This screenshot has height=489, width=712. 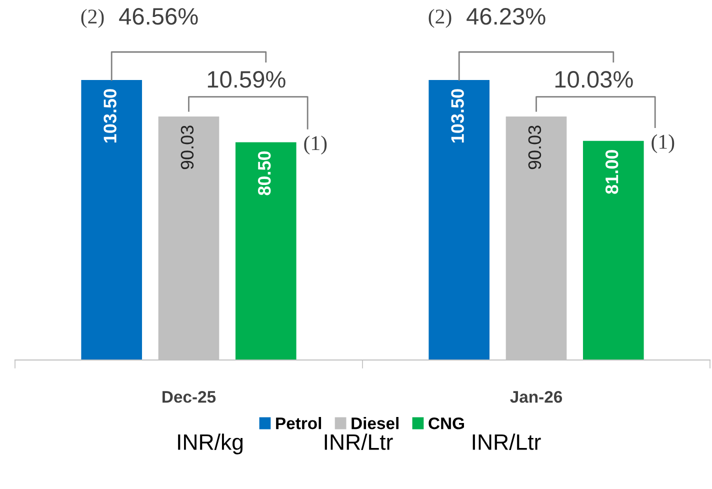 What do you see at coordinates (506, 16) in the screenshot?
I see `text: 46.23%` at bounding box center [506, 16].